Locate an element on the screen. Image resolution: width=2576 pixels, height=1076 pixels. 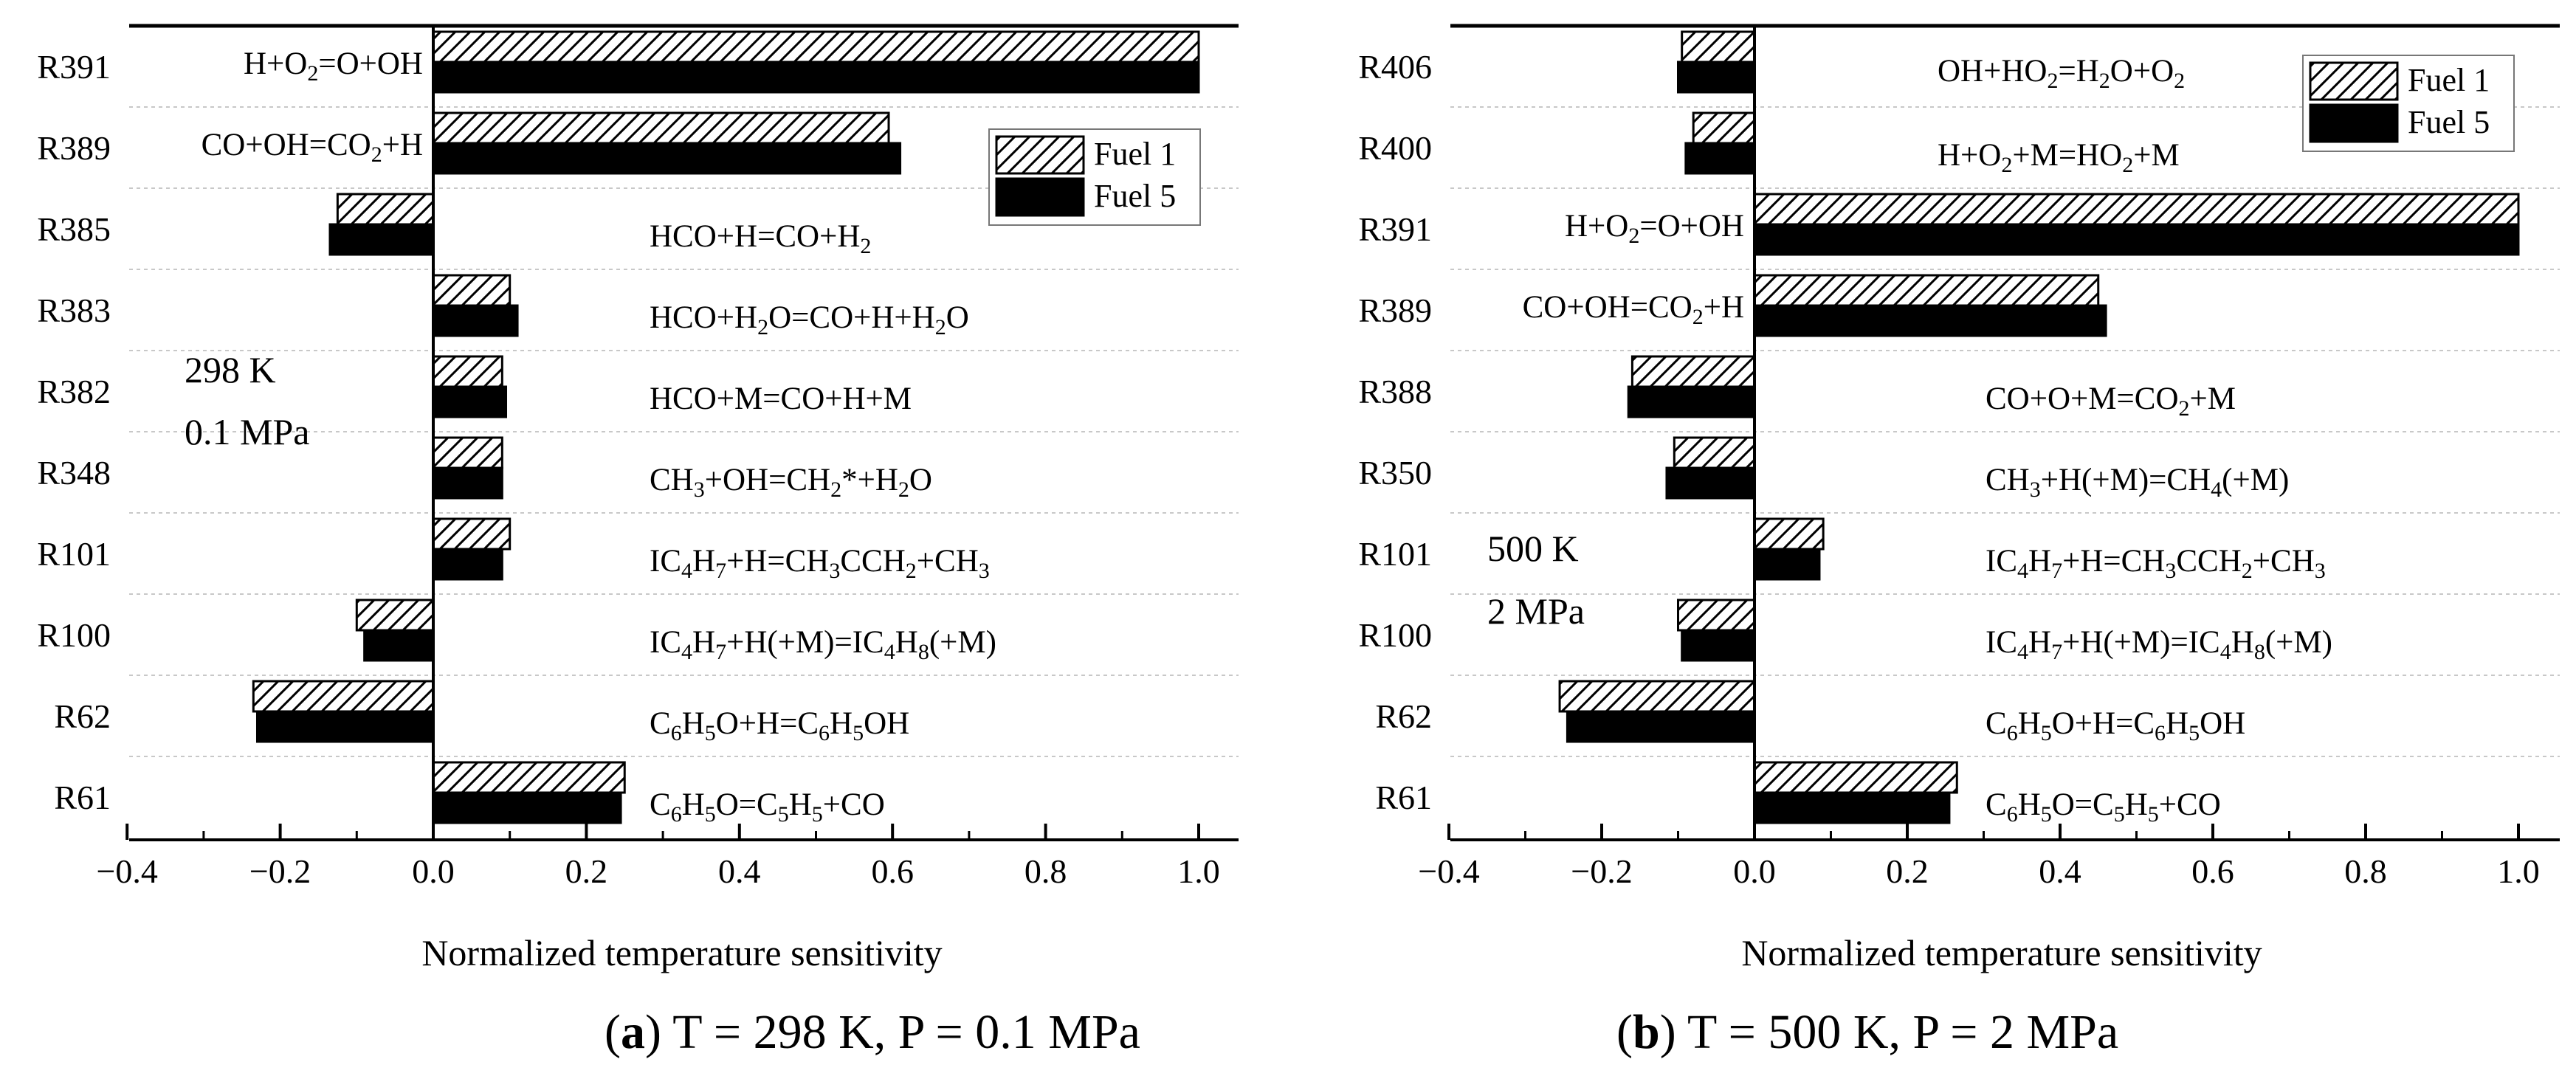
fuel5-bar-r400 is located at coordinates (1720, 159).